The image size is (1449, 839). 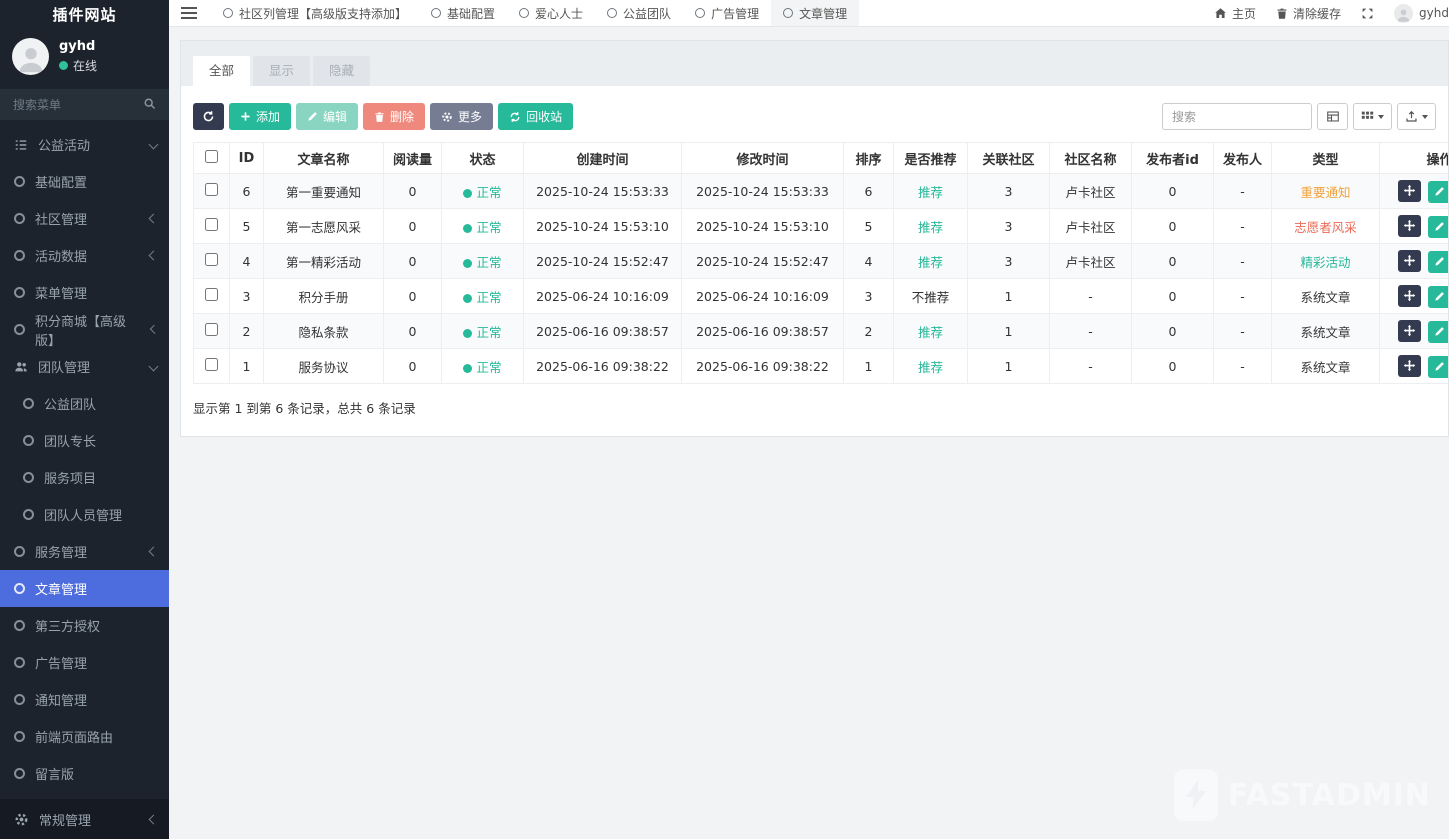 What do you see at coordinates (84, 773) in the screenshot?
I see `sidebar-item-liuyanban: 留言版` at bounding box center [84, 773].